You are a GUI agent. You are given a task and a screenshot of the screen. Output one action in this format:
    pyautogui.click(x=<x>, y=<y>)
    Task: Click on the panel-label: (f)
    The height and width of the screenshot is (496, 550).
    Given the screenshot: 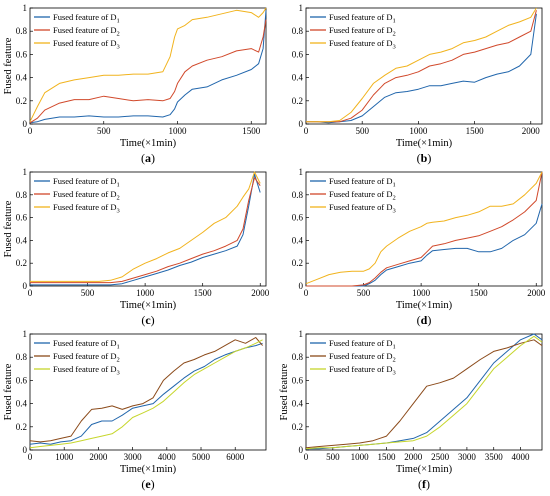 What is the action you would take?
    pyautogui.click(x=424, y=484)
    